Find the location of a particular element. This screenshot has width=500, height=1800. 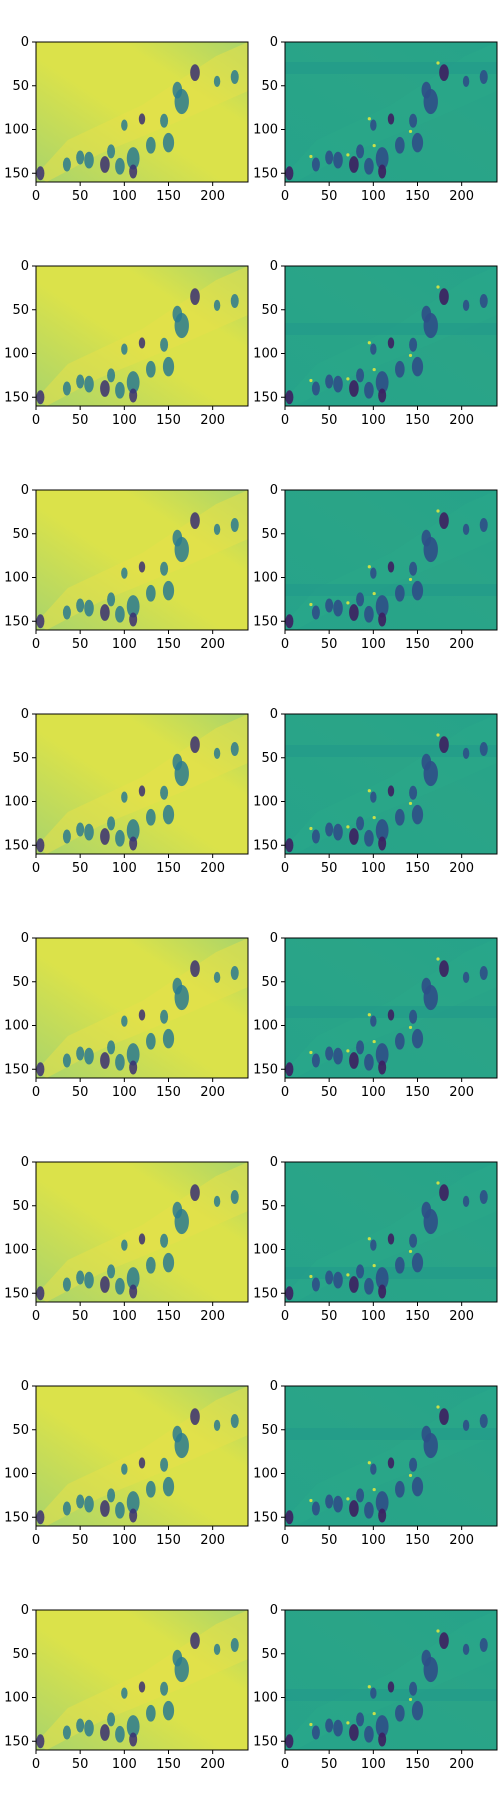

detail-residual-panel-r6: 0 50 100 150 200 0 50 100 150 is located at coordinates (375, 1239).